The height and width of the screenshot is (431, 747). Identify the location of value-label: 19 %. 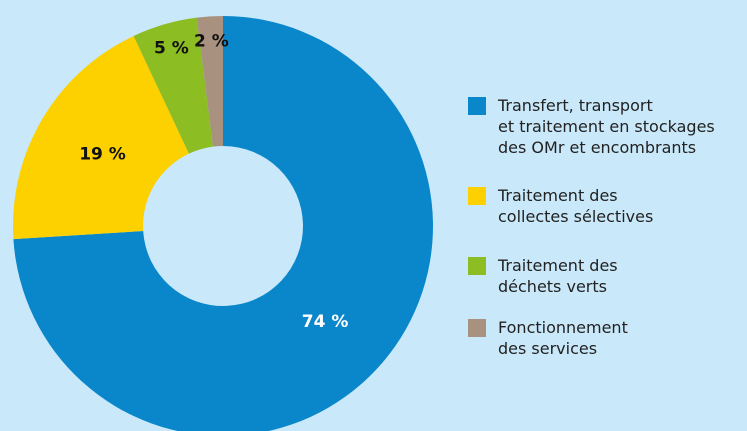
(102, 155).